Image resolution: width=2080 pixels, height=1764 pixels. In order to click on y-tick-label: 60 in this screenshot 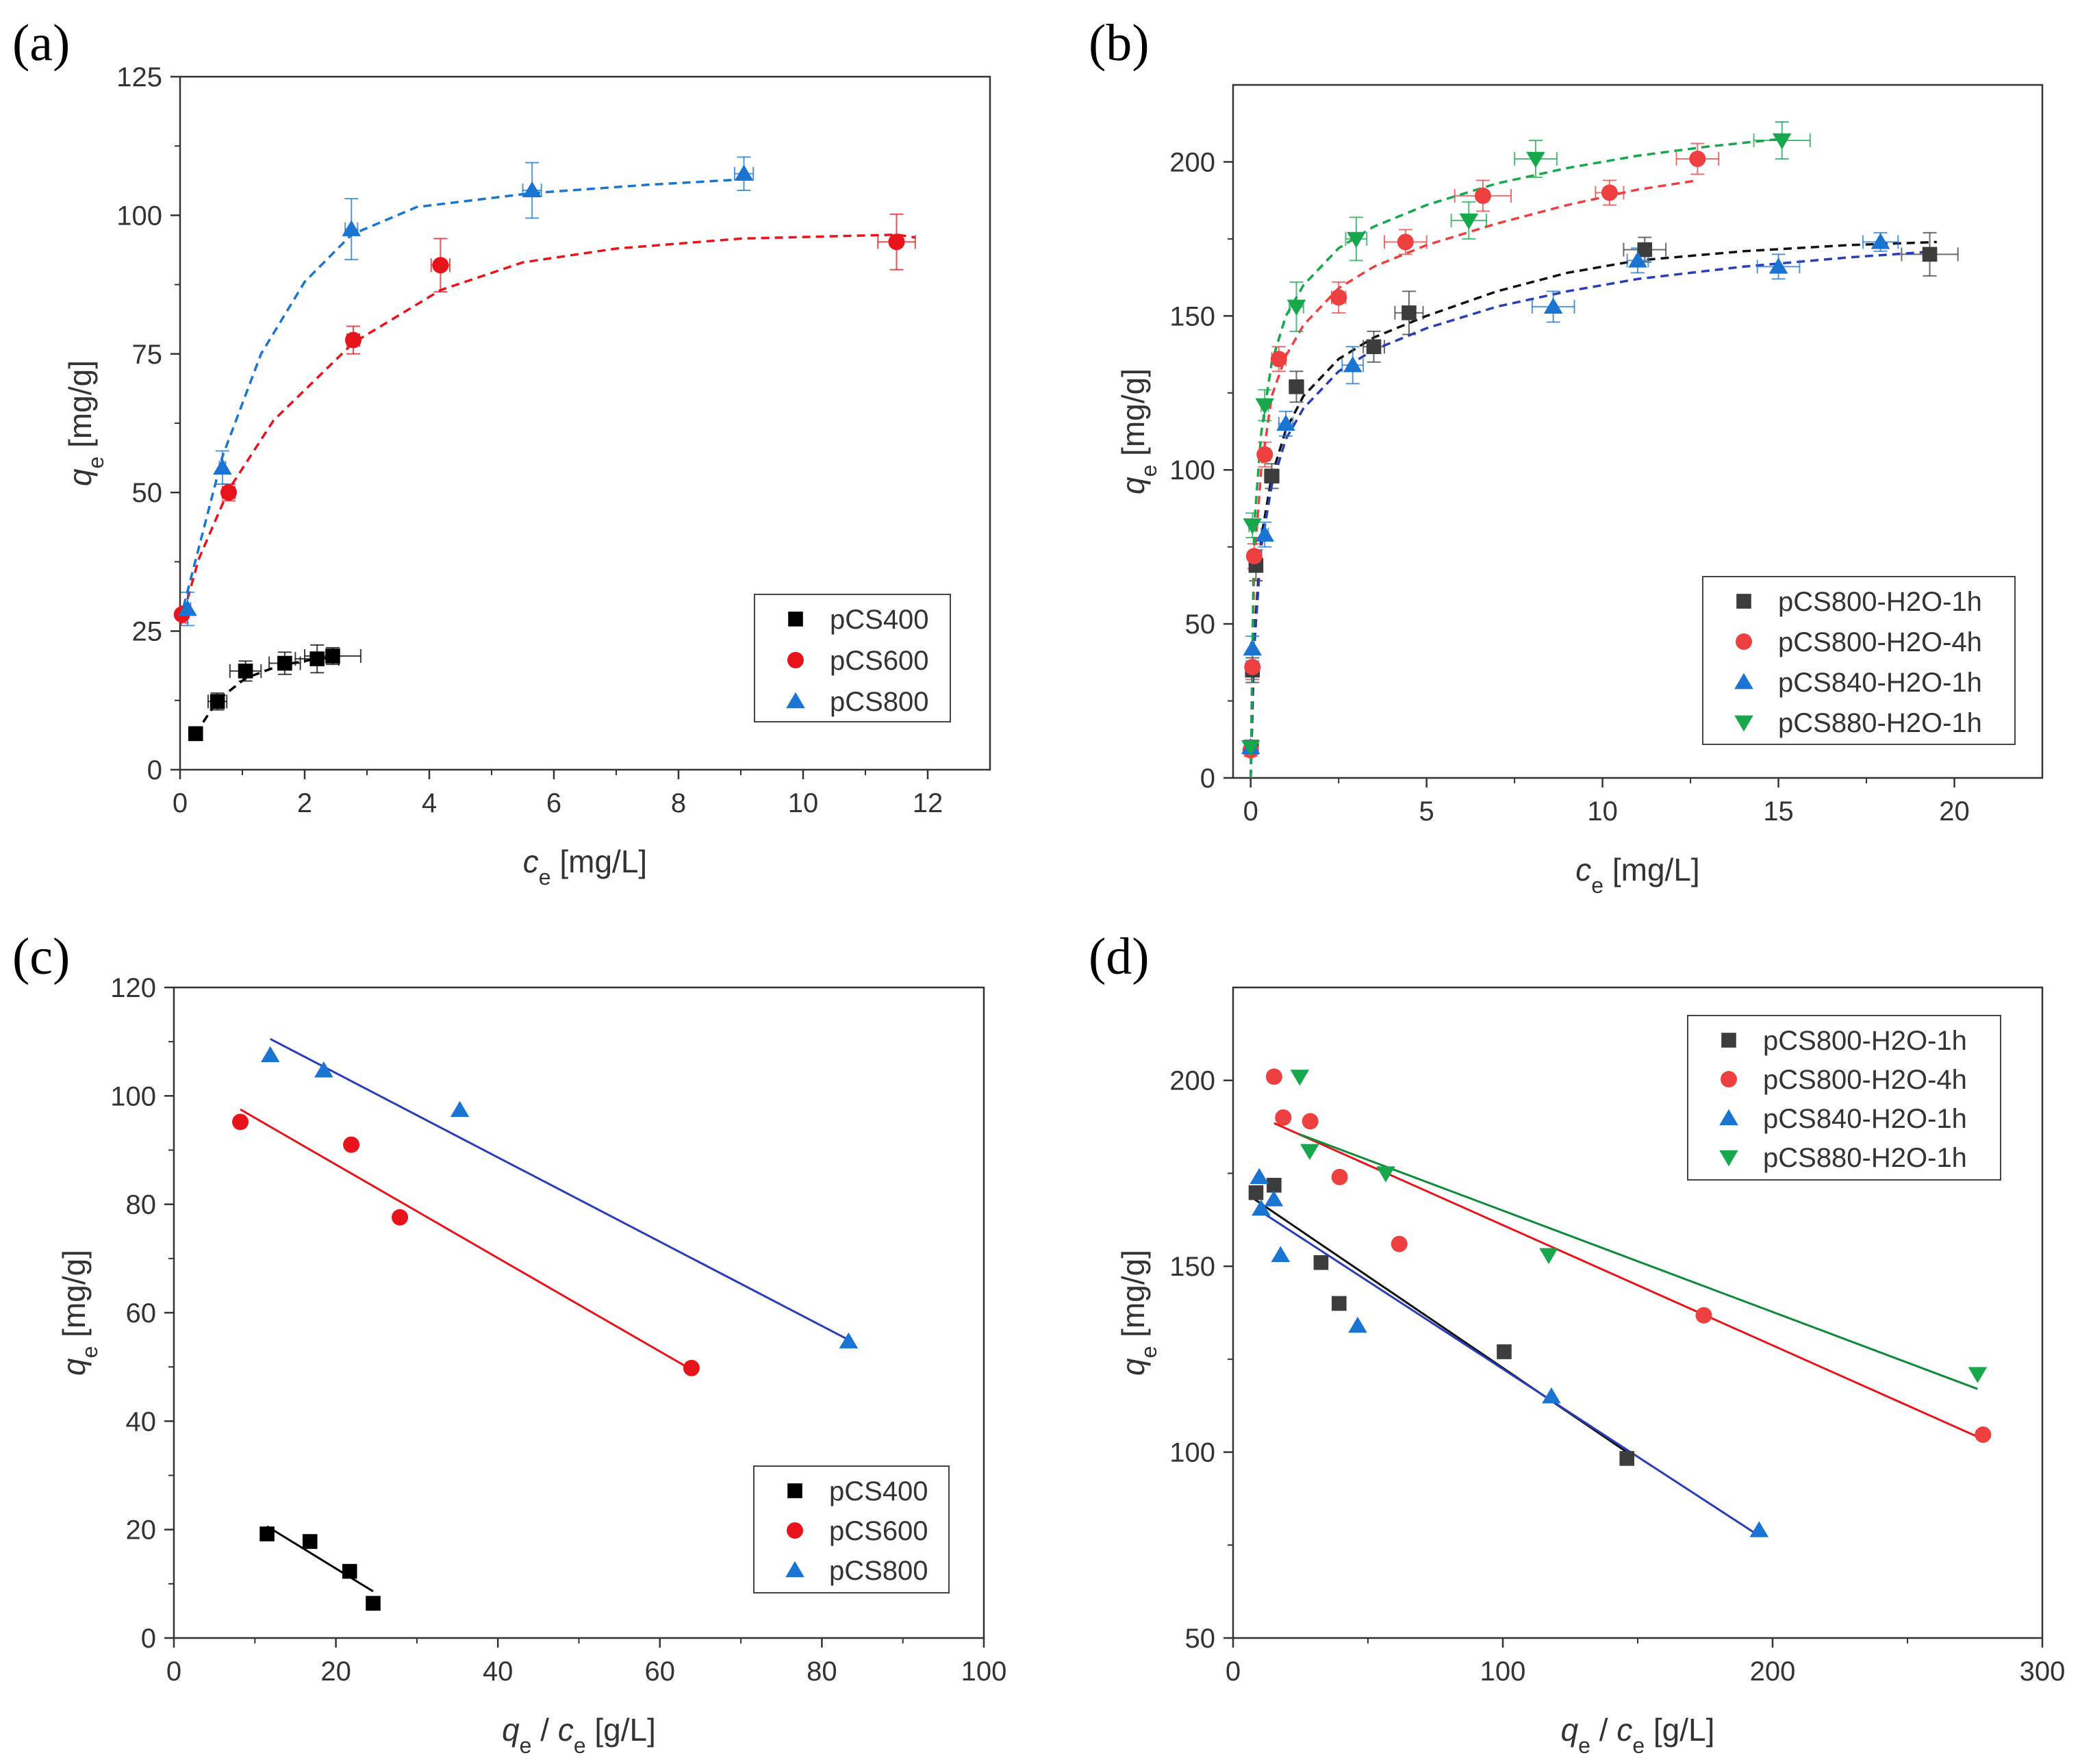, I will do `click(141, 1313)`.